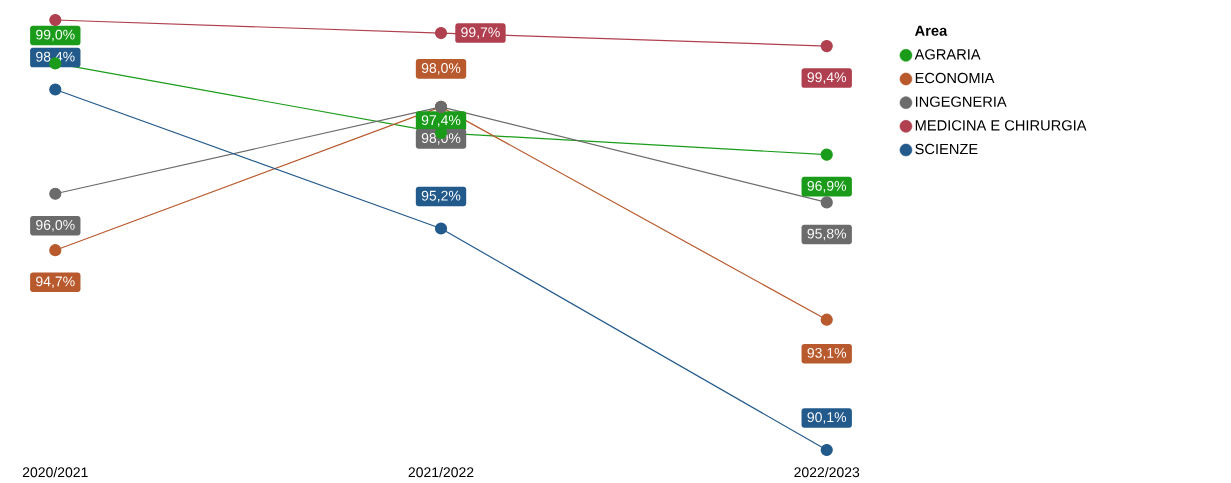 This screenshot has width=1231, height=483. I want to click on data-label: 97,4%, so click(441, 121).